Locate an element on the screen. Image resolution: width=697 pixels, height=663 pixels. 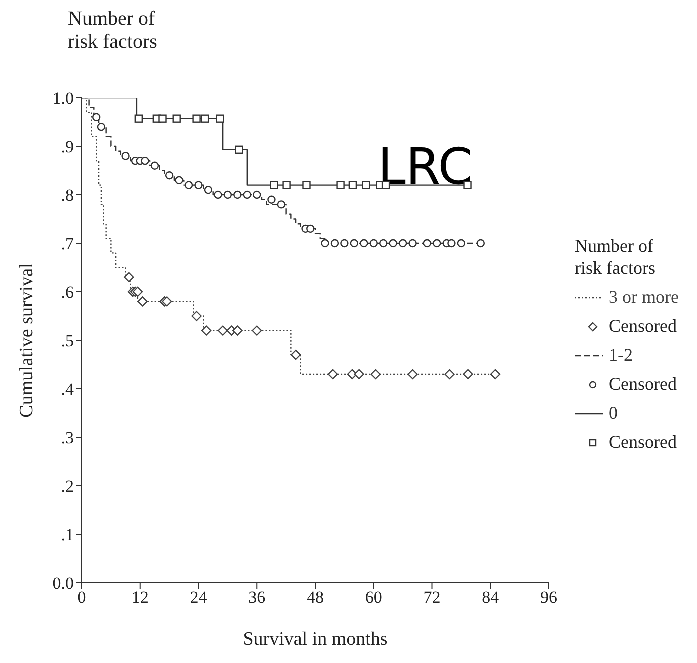
y-tick-label: .1 is located at coordinates (67, 535).